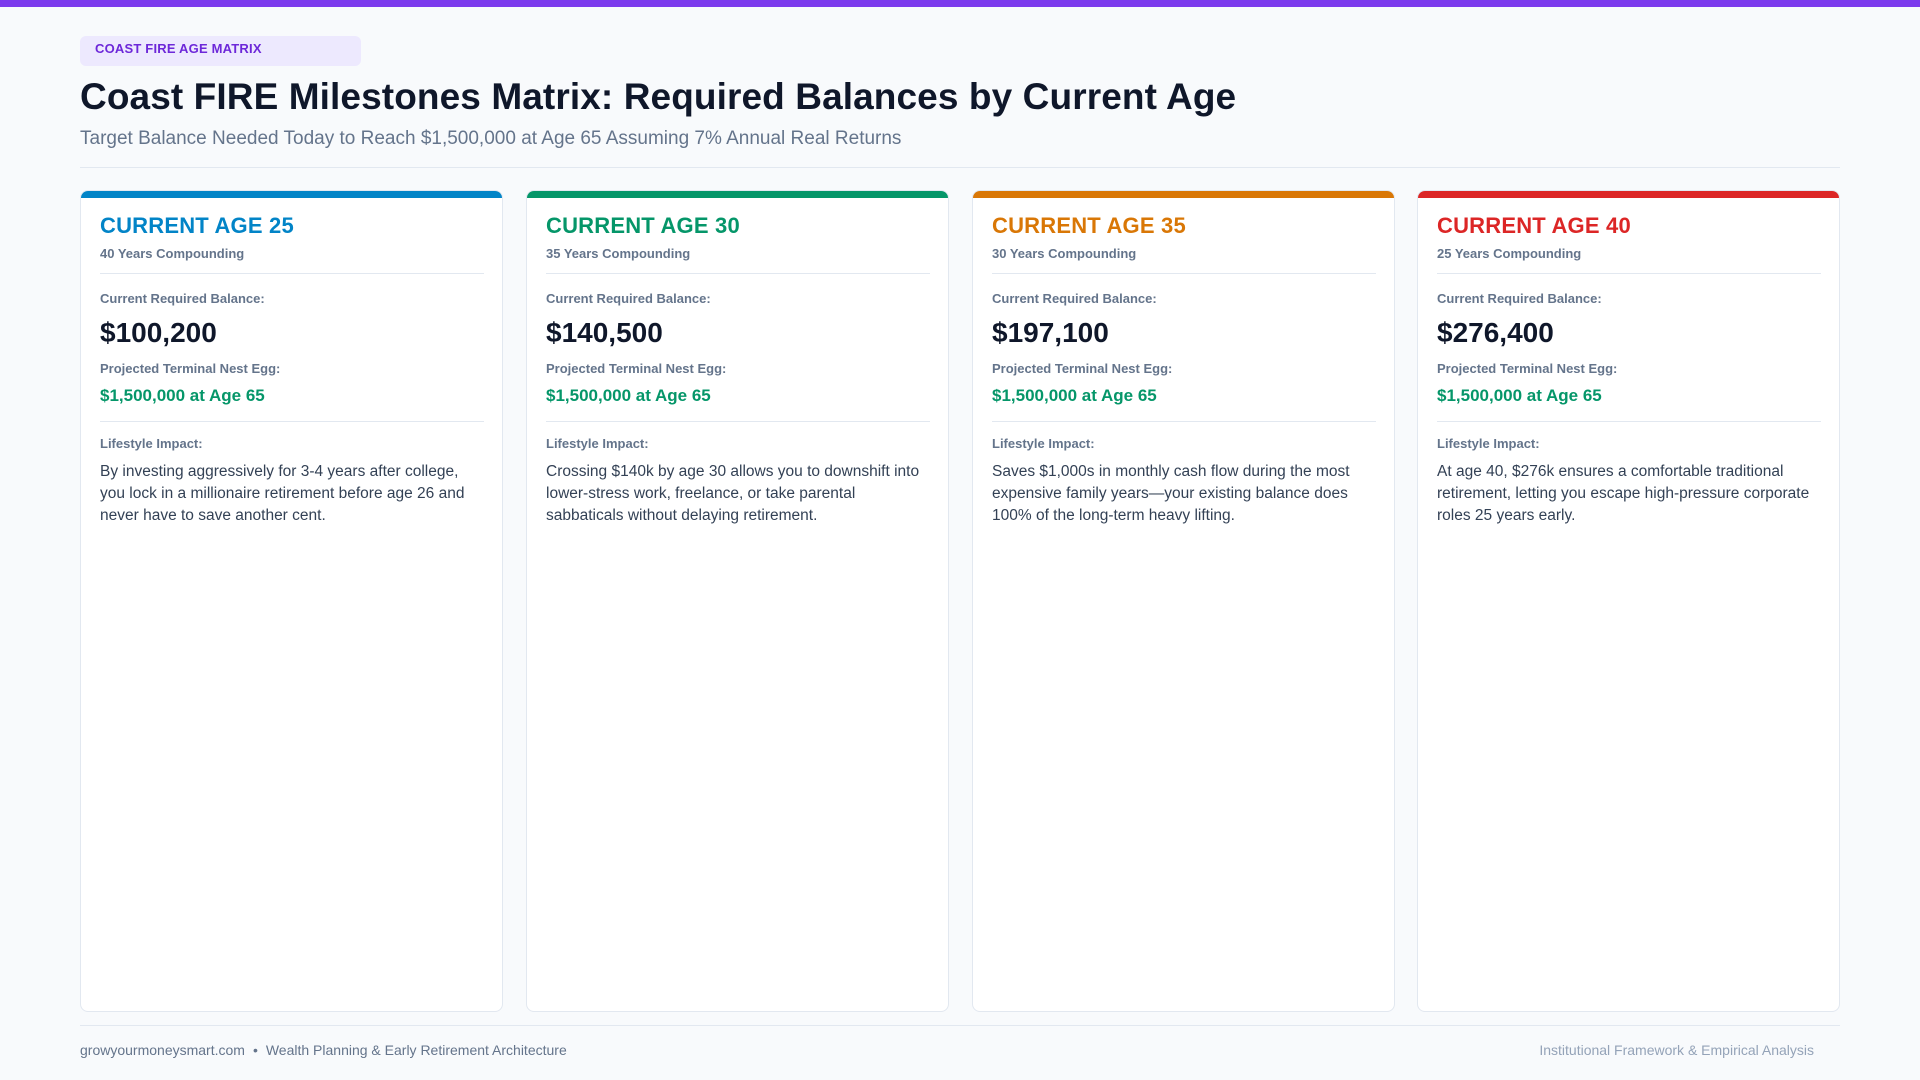 This screenshot has width=1920, height=1080. Describe the element at coordinates (1050, 332) in the screenshot. I see `required-balance: $197,100` at that location.